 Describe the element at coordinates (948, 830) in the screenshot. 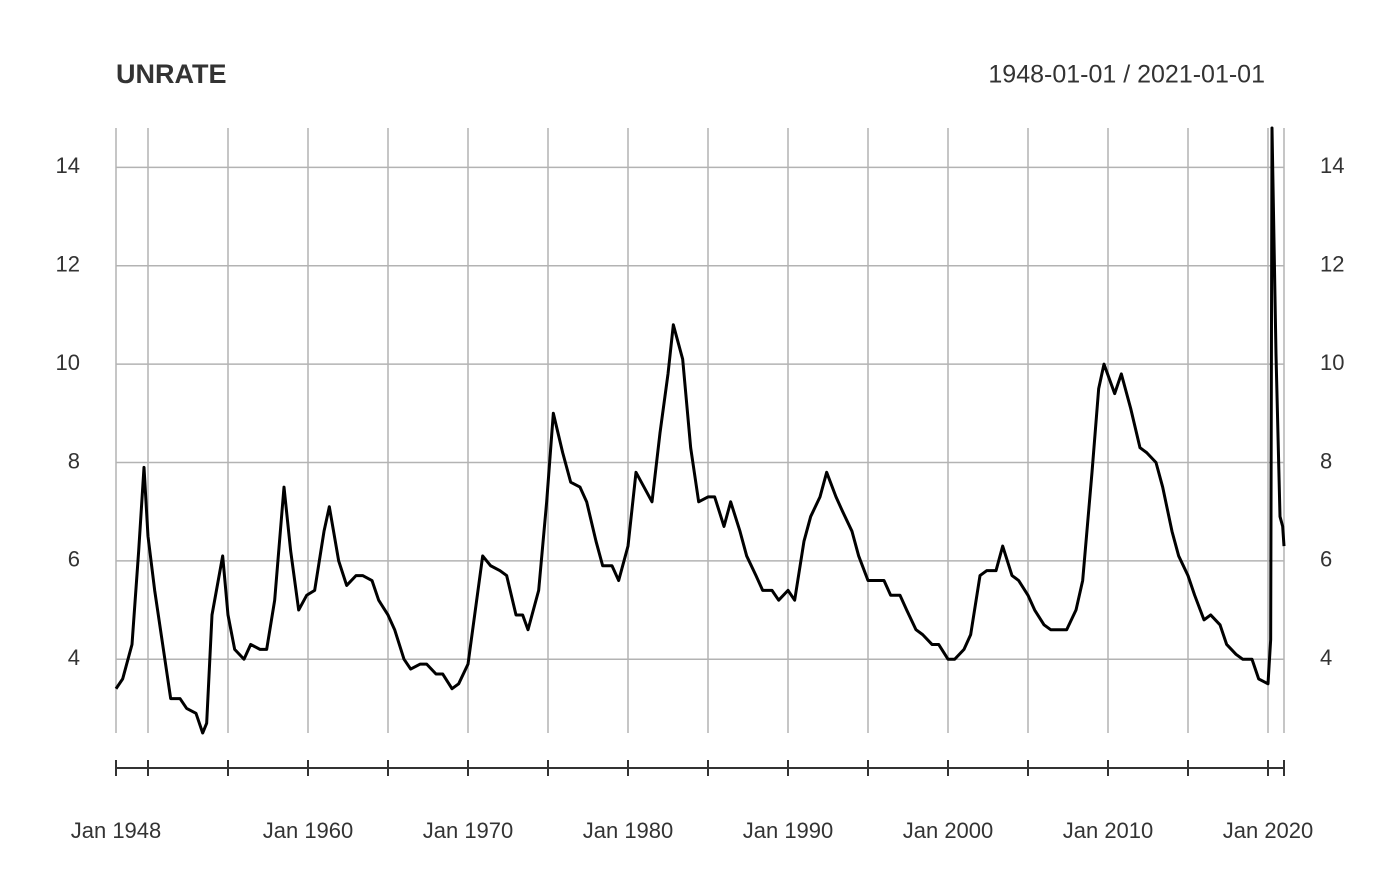

I see `x-tick-label: Jan 2000` at that location.